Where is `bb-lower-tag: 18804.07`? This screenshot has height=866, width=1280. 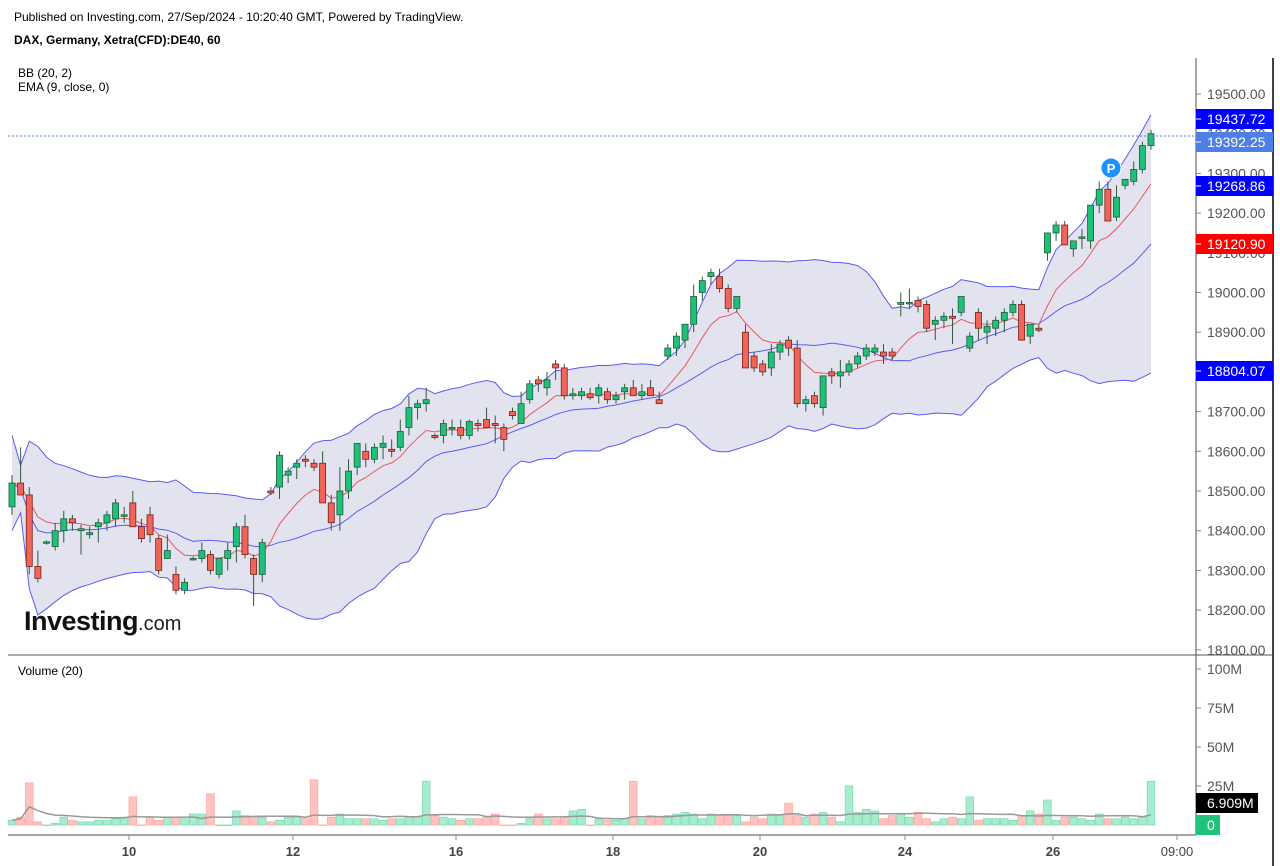
bb-lower-tag: 18804.07 is located at coordinates (1234, 371).